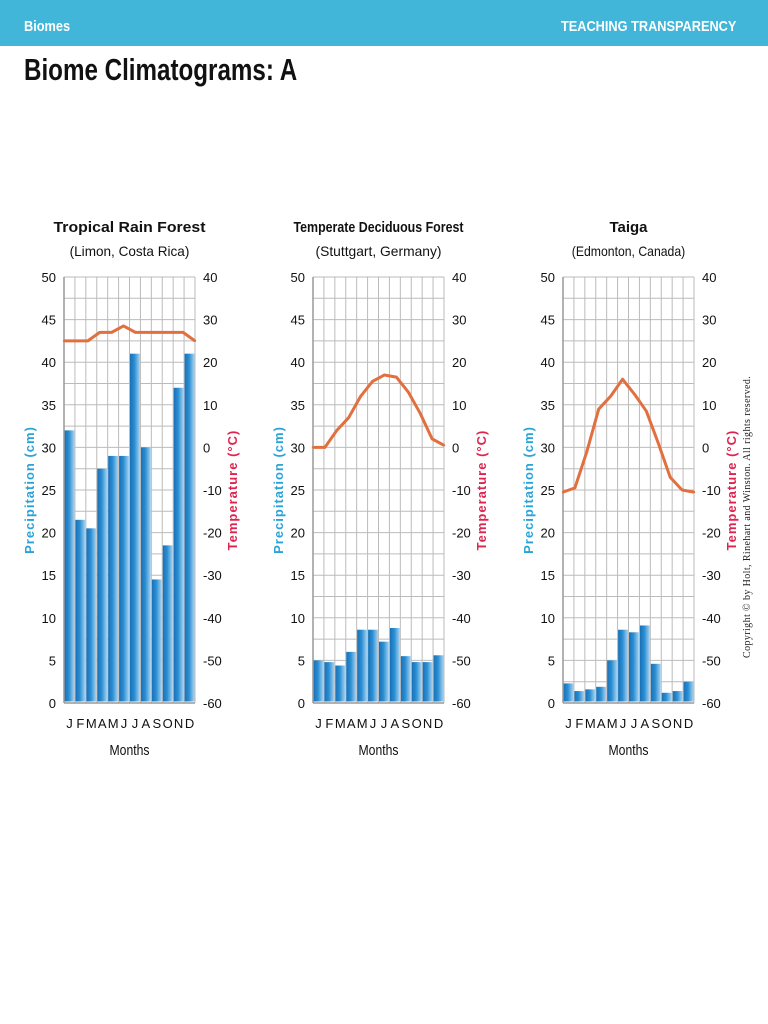 This screenshot has width=768, height=1024. Describe the element at coordinates (49, 490) in the screenshot. I see `y-tick-label: 25` at that location.